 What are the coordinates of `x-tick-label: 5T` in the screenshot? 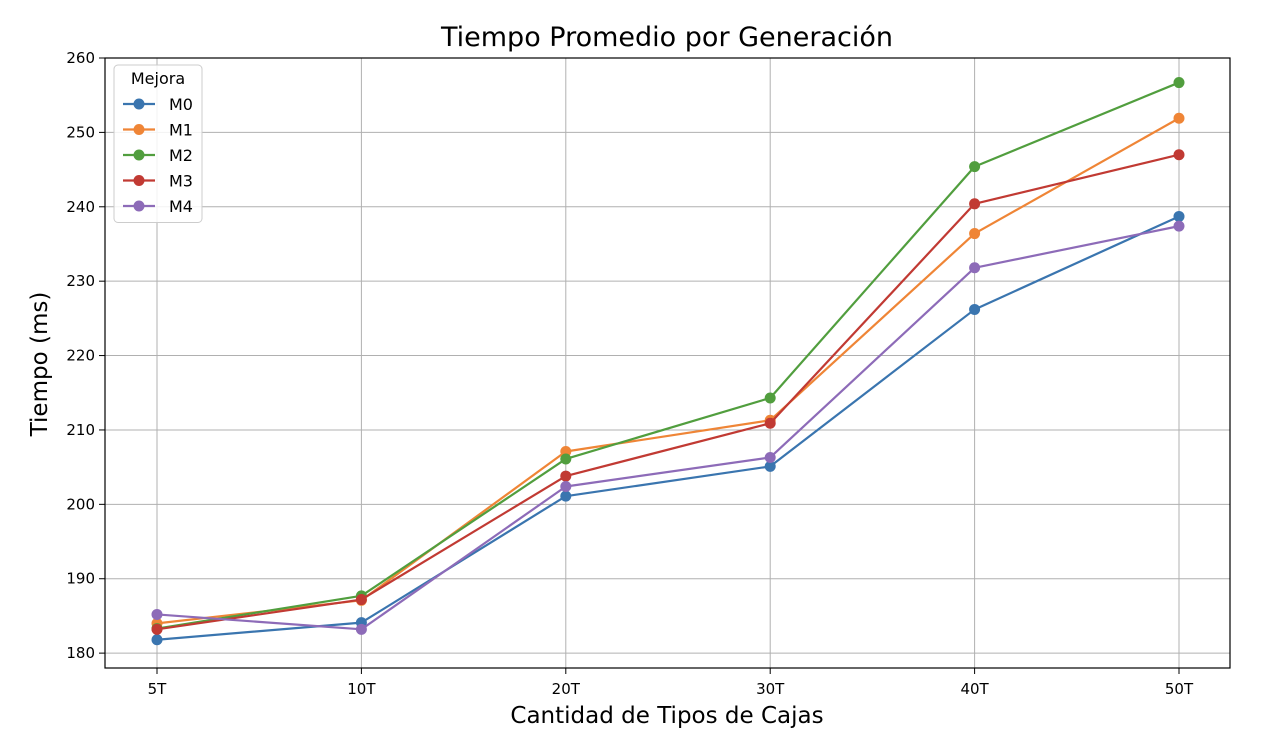 It's located at (158, 689).